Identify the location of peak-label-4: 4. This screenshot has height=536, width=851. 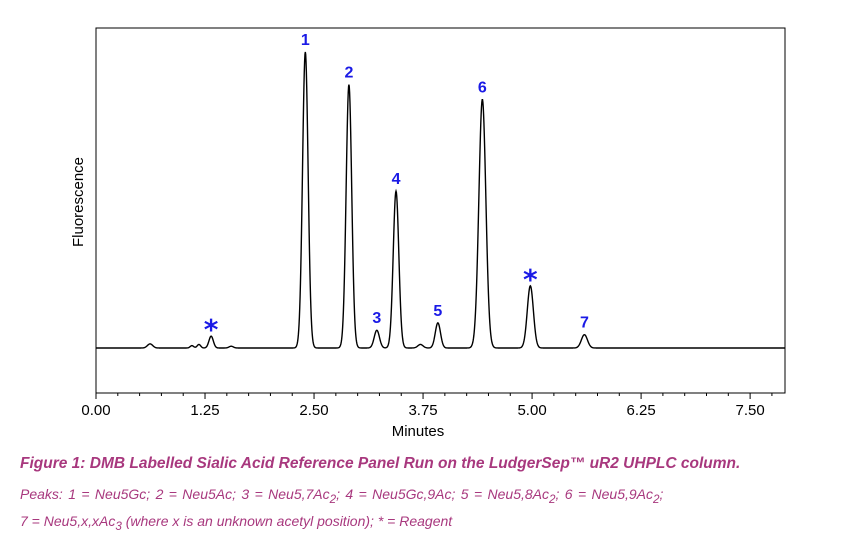
(396, 179).